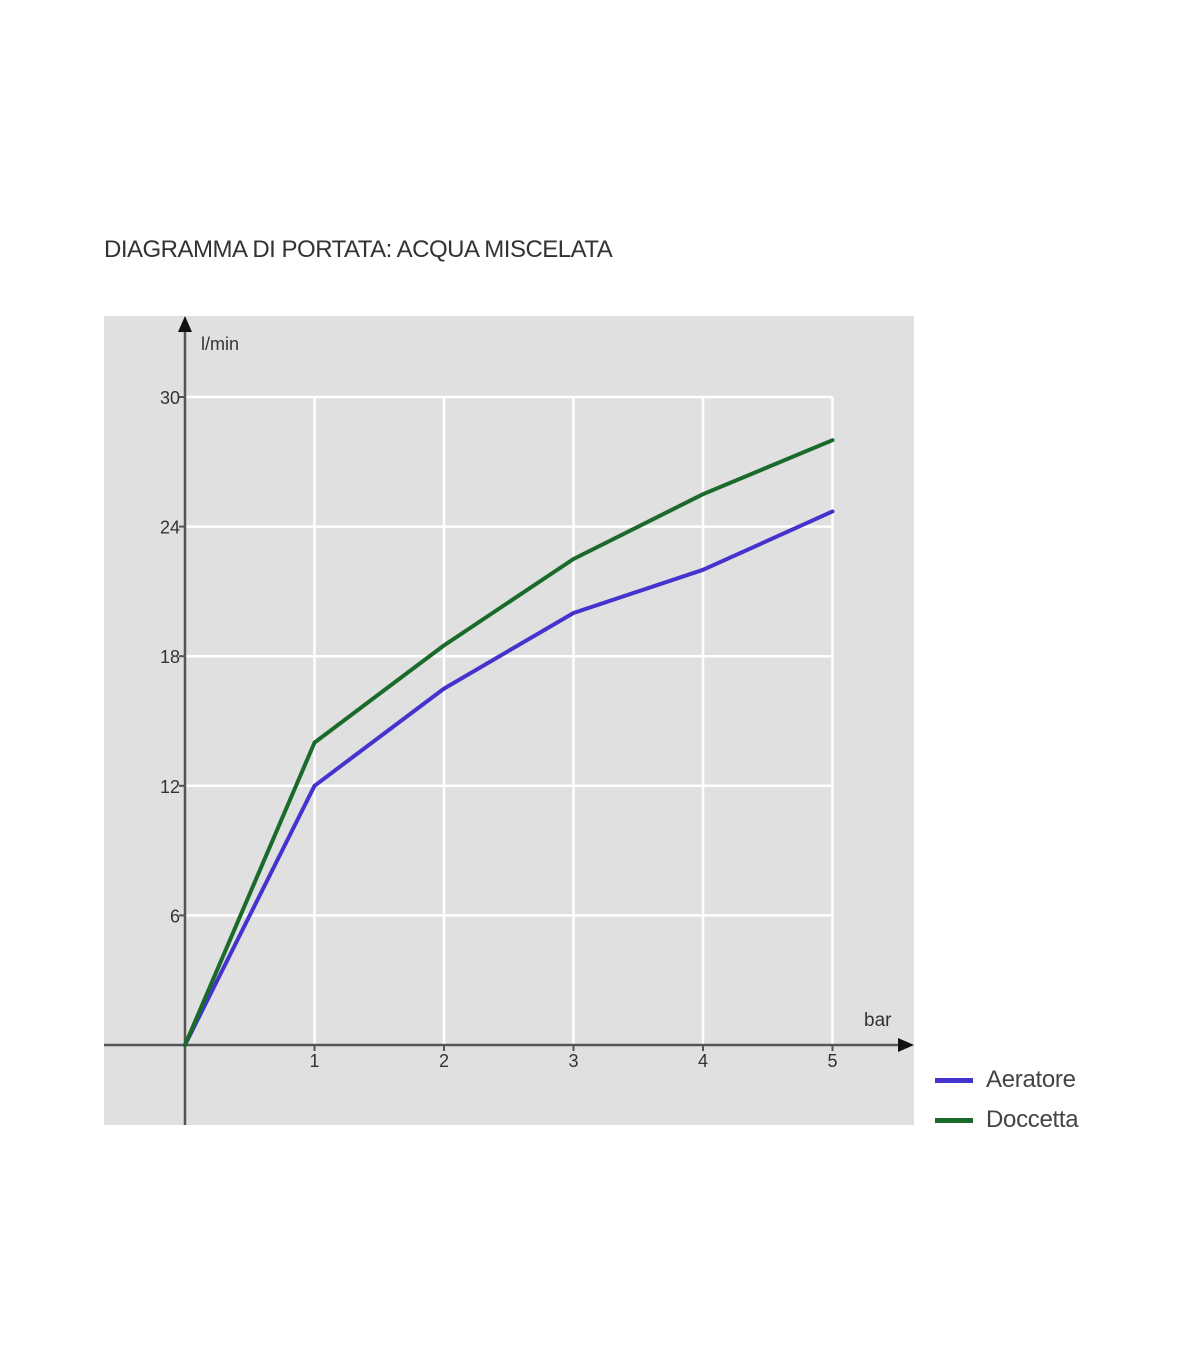  What do you see at coordinates (220, 344) in the screenshot?
I see `y-axis-label: l/min` at bounding box center [220, 344].